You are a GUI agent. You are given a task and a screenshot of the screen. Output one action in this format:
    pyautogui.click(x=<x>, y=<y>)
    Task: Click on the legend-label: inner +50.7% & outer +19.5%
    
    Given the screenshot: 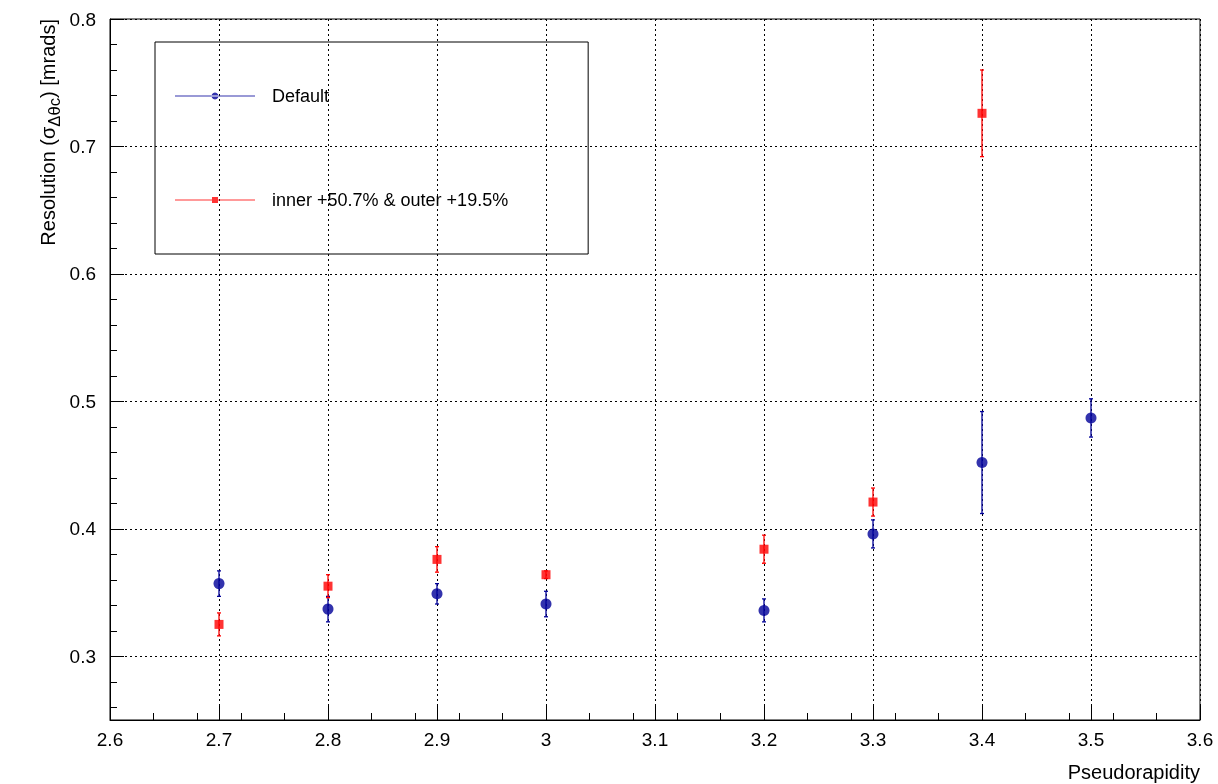 What is the action you would take?
    pyautogui.click(x=390, y=200)
    